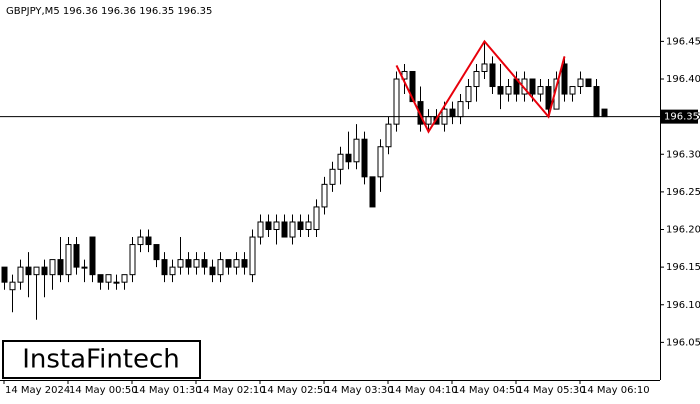  I want to click on y-tick-label: 196.10, so click(683, 305).